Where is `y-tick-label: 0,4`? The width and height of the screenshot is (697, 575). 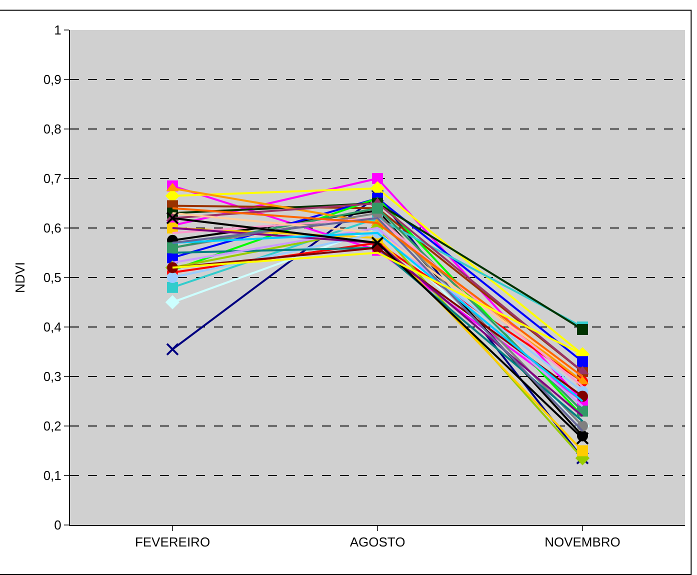 y-tick-label: 0,4 is located at coordinates (52, 327).